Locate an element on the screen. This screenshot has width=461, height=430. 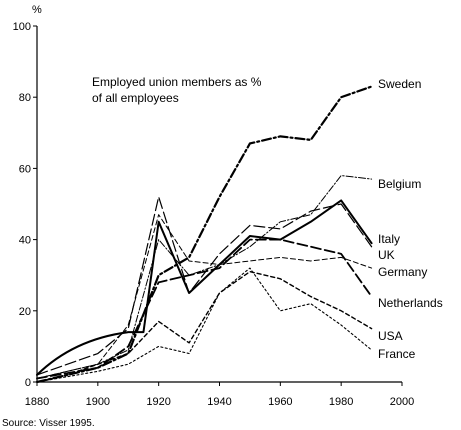
chart-title: Employed union members as % is located at coordinates (177, 82).